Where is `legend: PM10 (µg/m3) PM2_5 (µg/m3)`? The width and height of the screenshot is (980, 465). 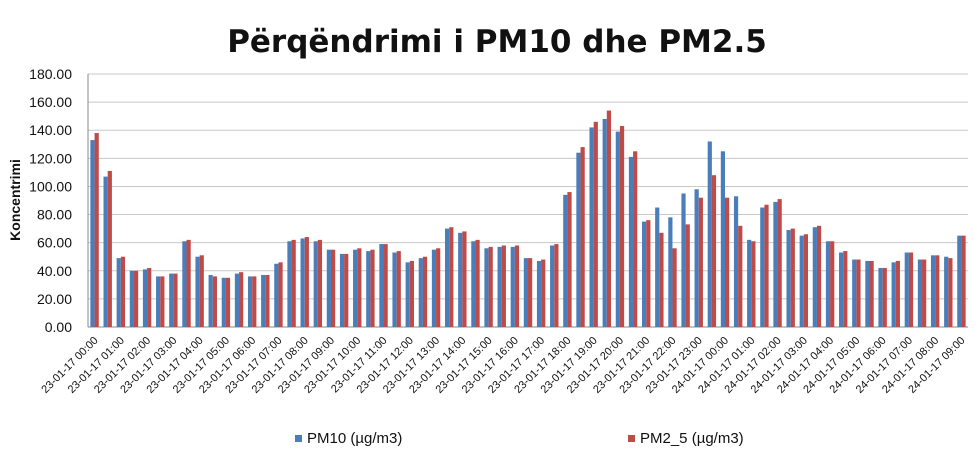 legend: PM10 (µg/m3) PM2_5 (µg/m3) is located at coordinates (519, 438).